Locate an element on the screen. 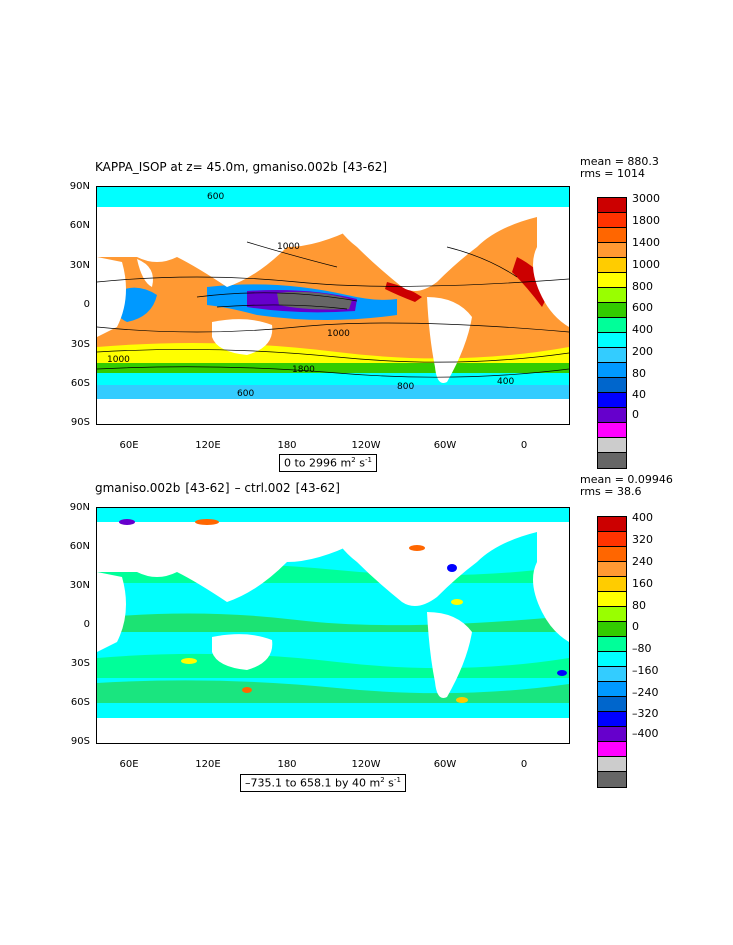 This screenshot has height=945, width=733. colorbar-label: 3000 is located at coordinates (646, 198).